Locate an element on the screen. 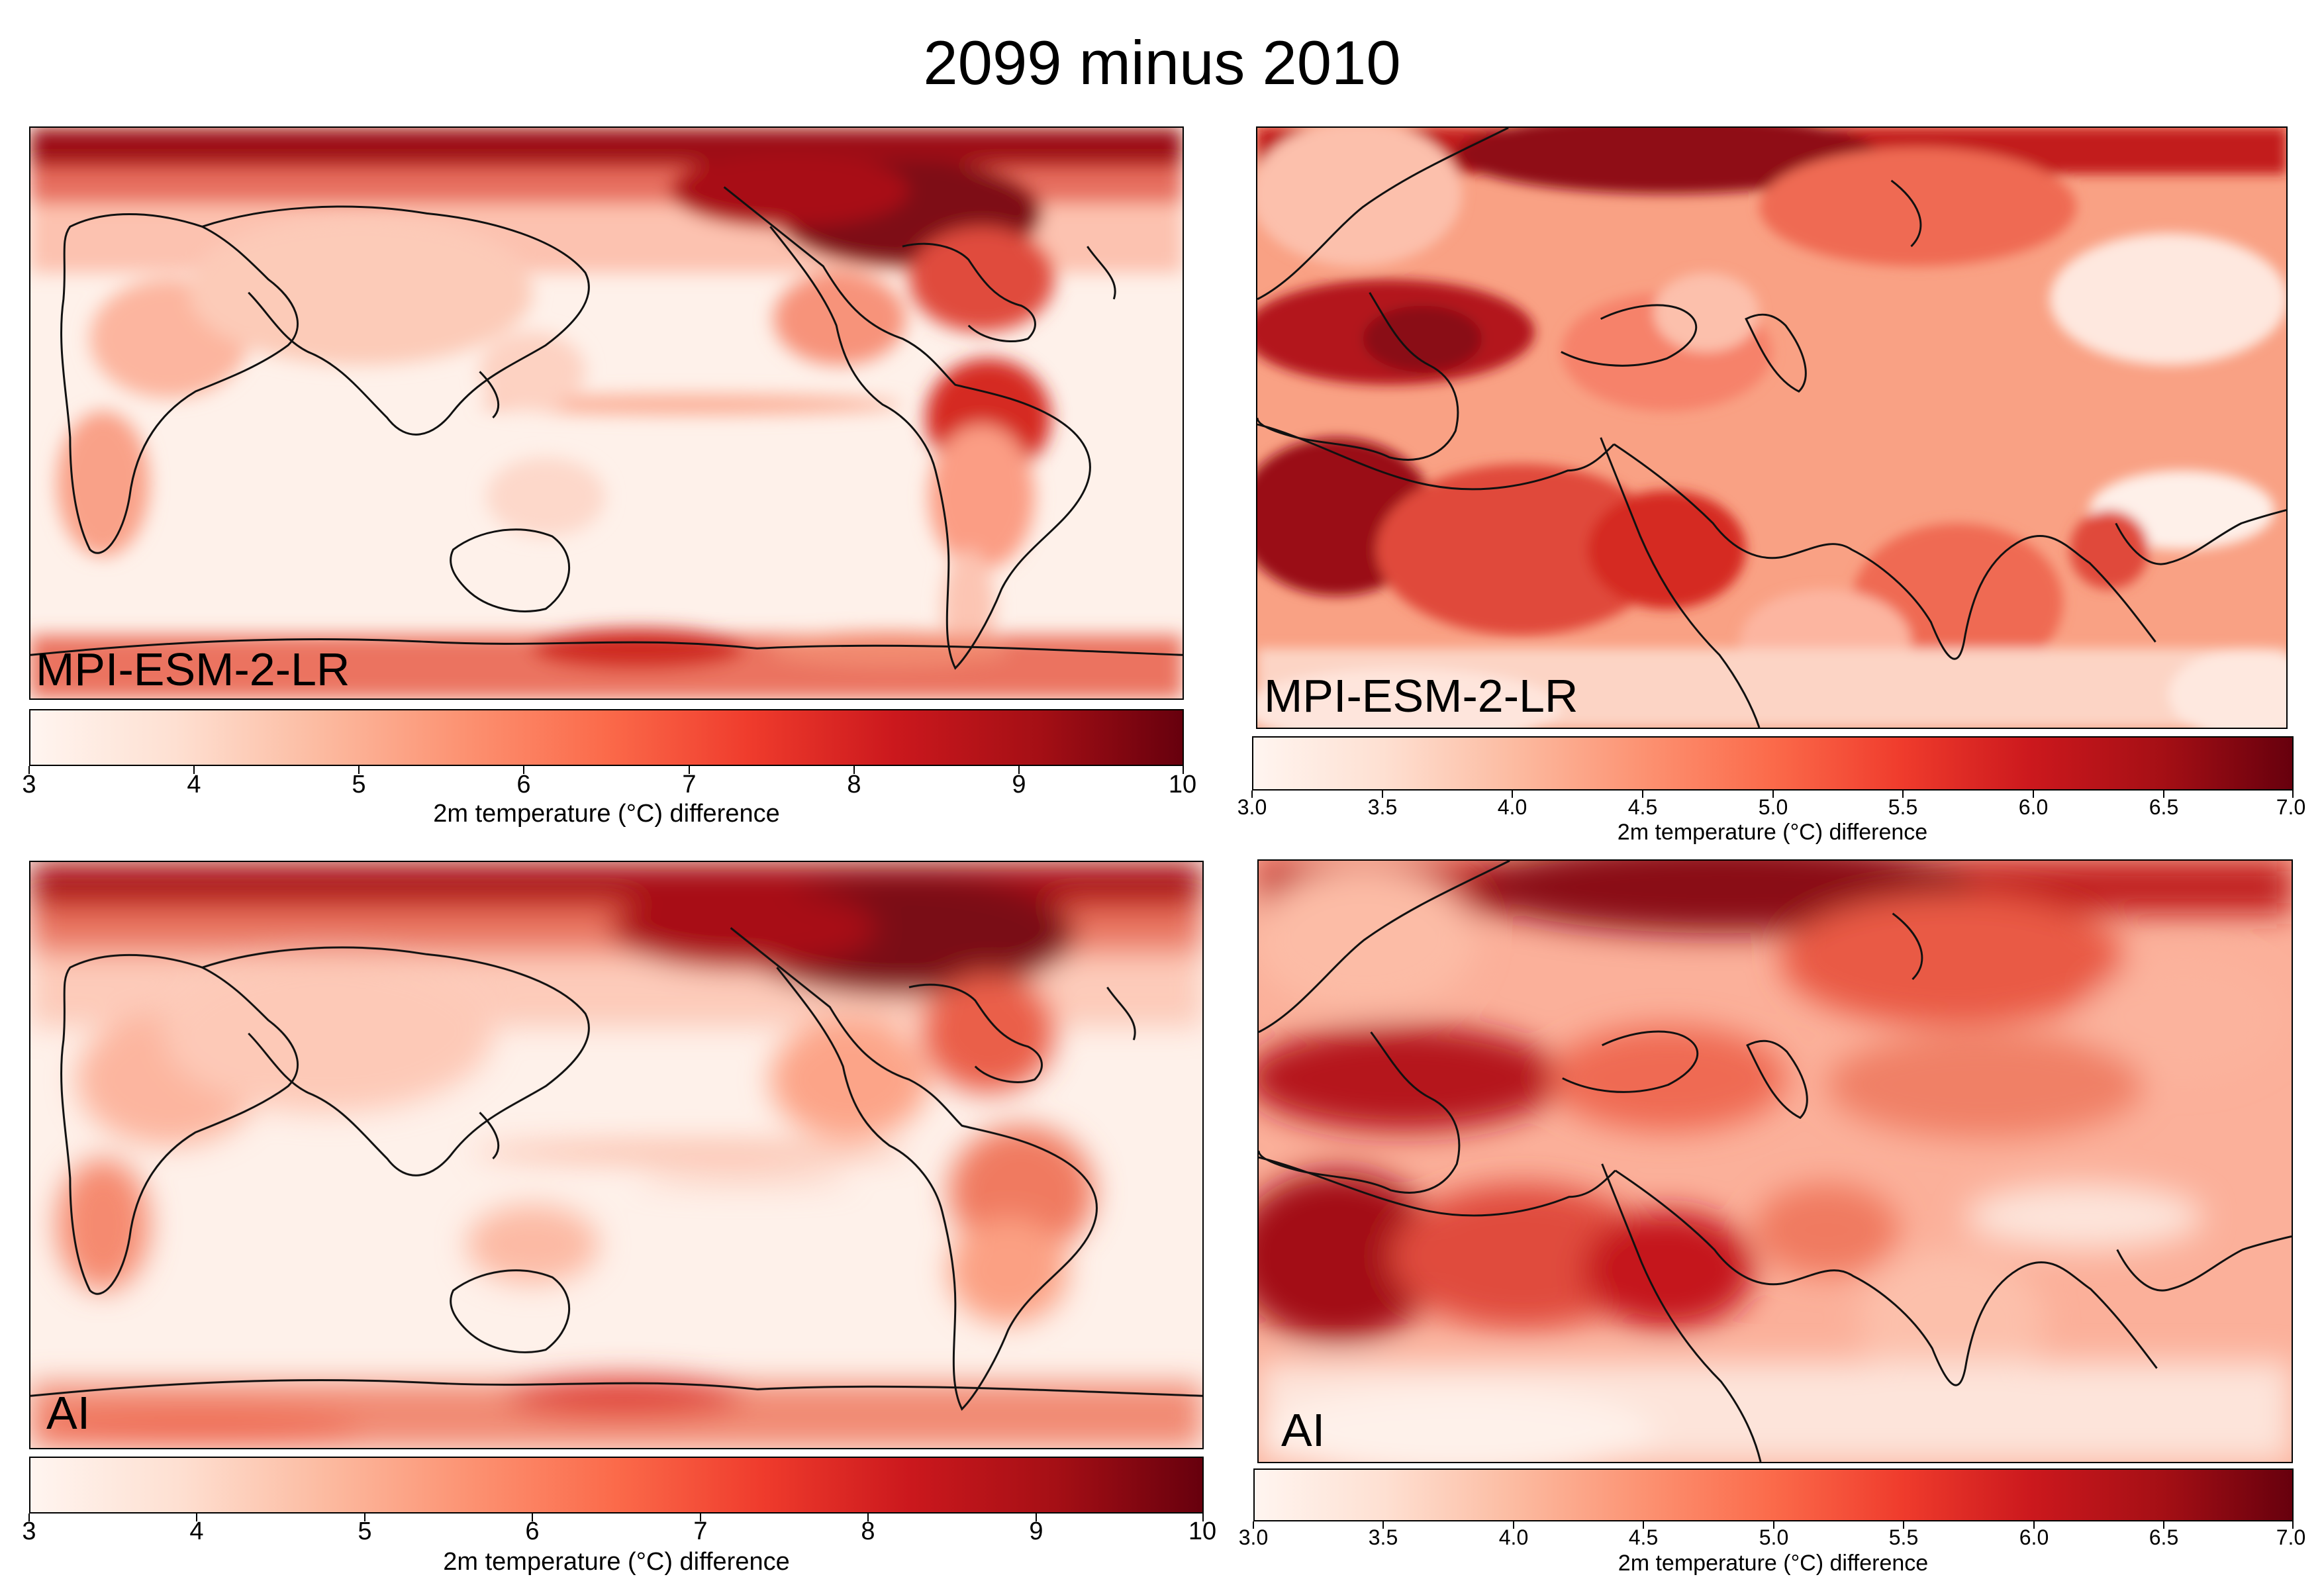 This screenshot has height=1587, width=2324. colorbar-title-regional-ai: 2m temperature (°C) difference is located at coordinates (1773, 1564).